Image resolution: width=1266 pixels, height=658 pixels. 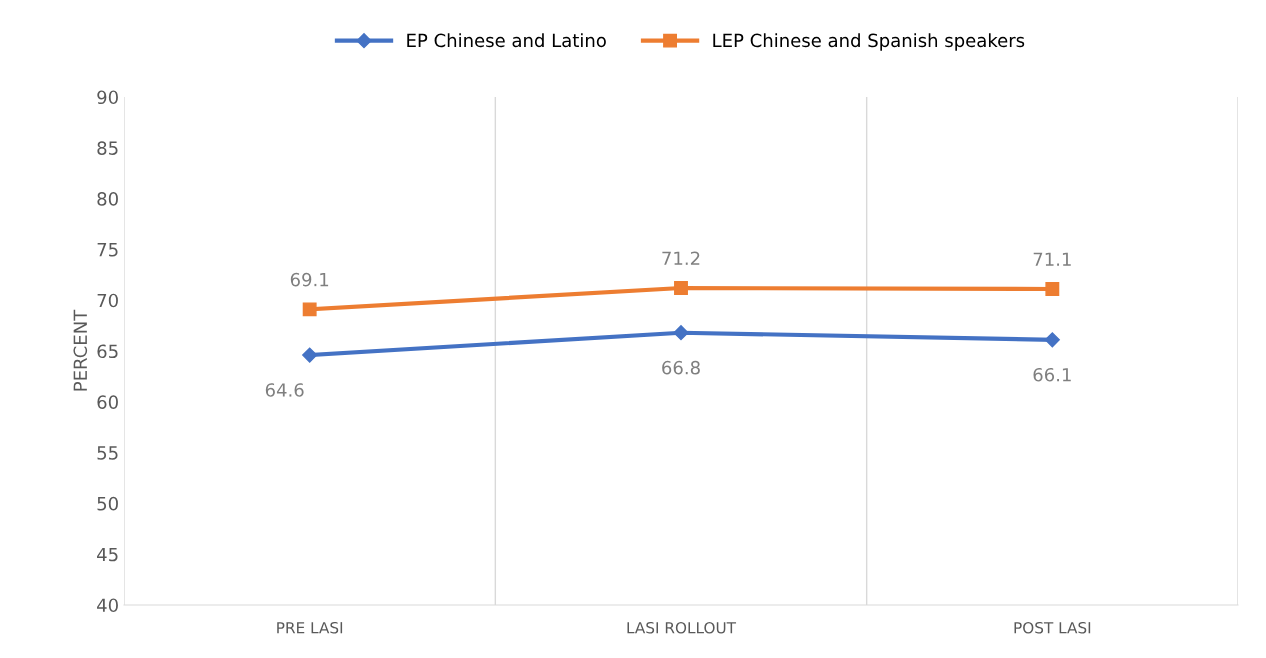 I want to click on y-tick-label: 80, so click(x=107, y=199).